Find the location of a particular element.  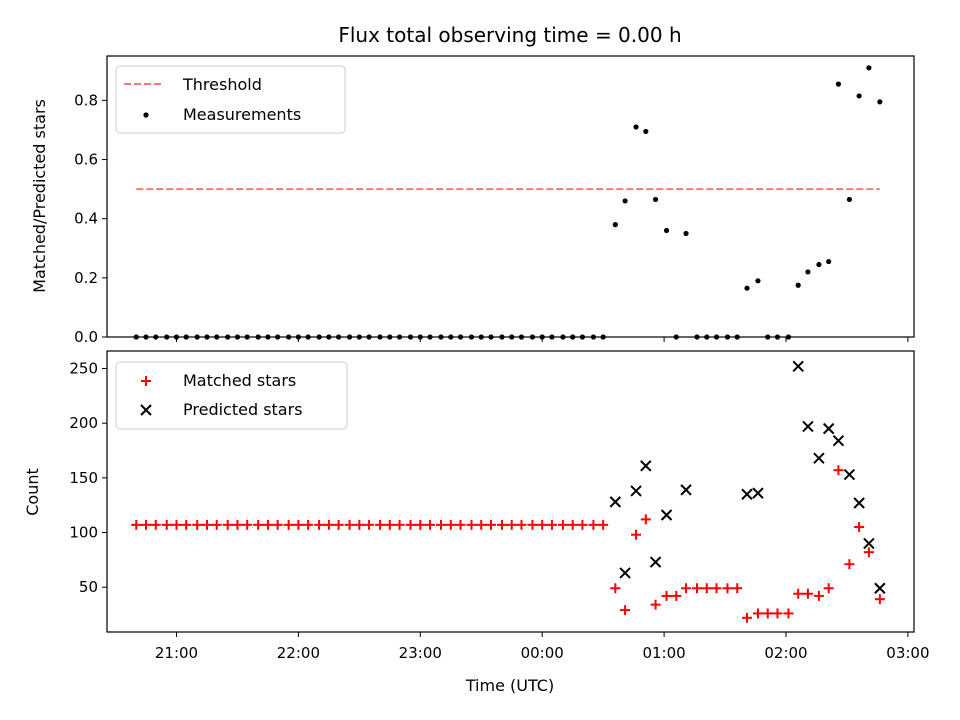

bottom-ytick-label: 50 is located at coordinates (88, 587).